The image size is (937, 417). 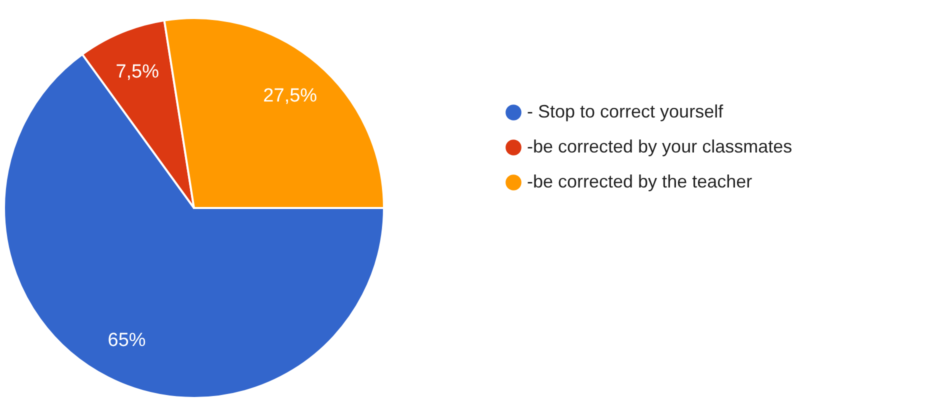 What do you see at coordinates (138, 71) in the screenshot?
I see `data-label: 7,5%` at bounding box center [138, 71].